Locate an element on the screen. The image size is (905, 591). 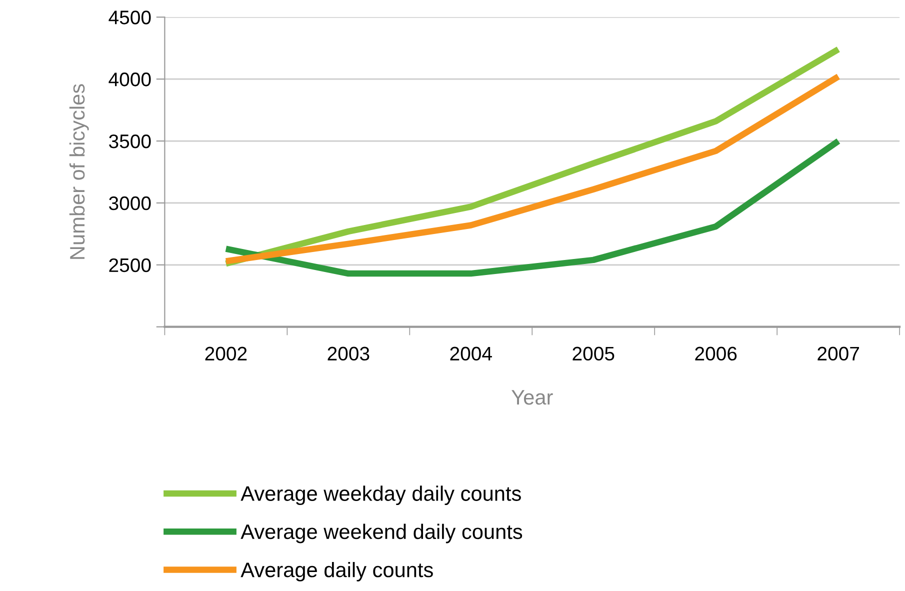
y-tick-label: 3000 is located at coordinates (130, 203).